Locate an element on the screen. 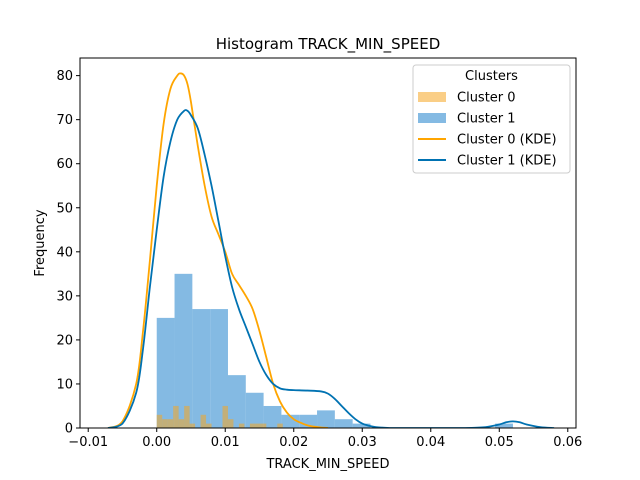 Image resolution: width=640 pixels, height=480 pixels. y-axis-label: Frequency is located at coordinates (40, 242).